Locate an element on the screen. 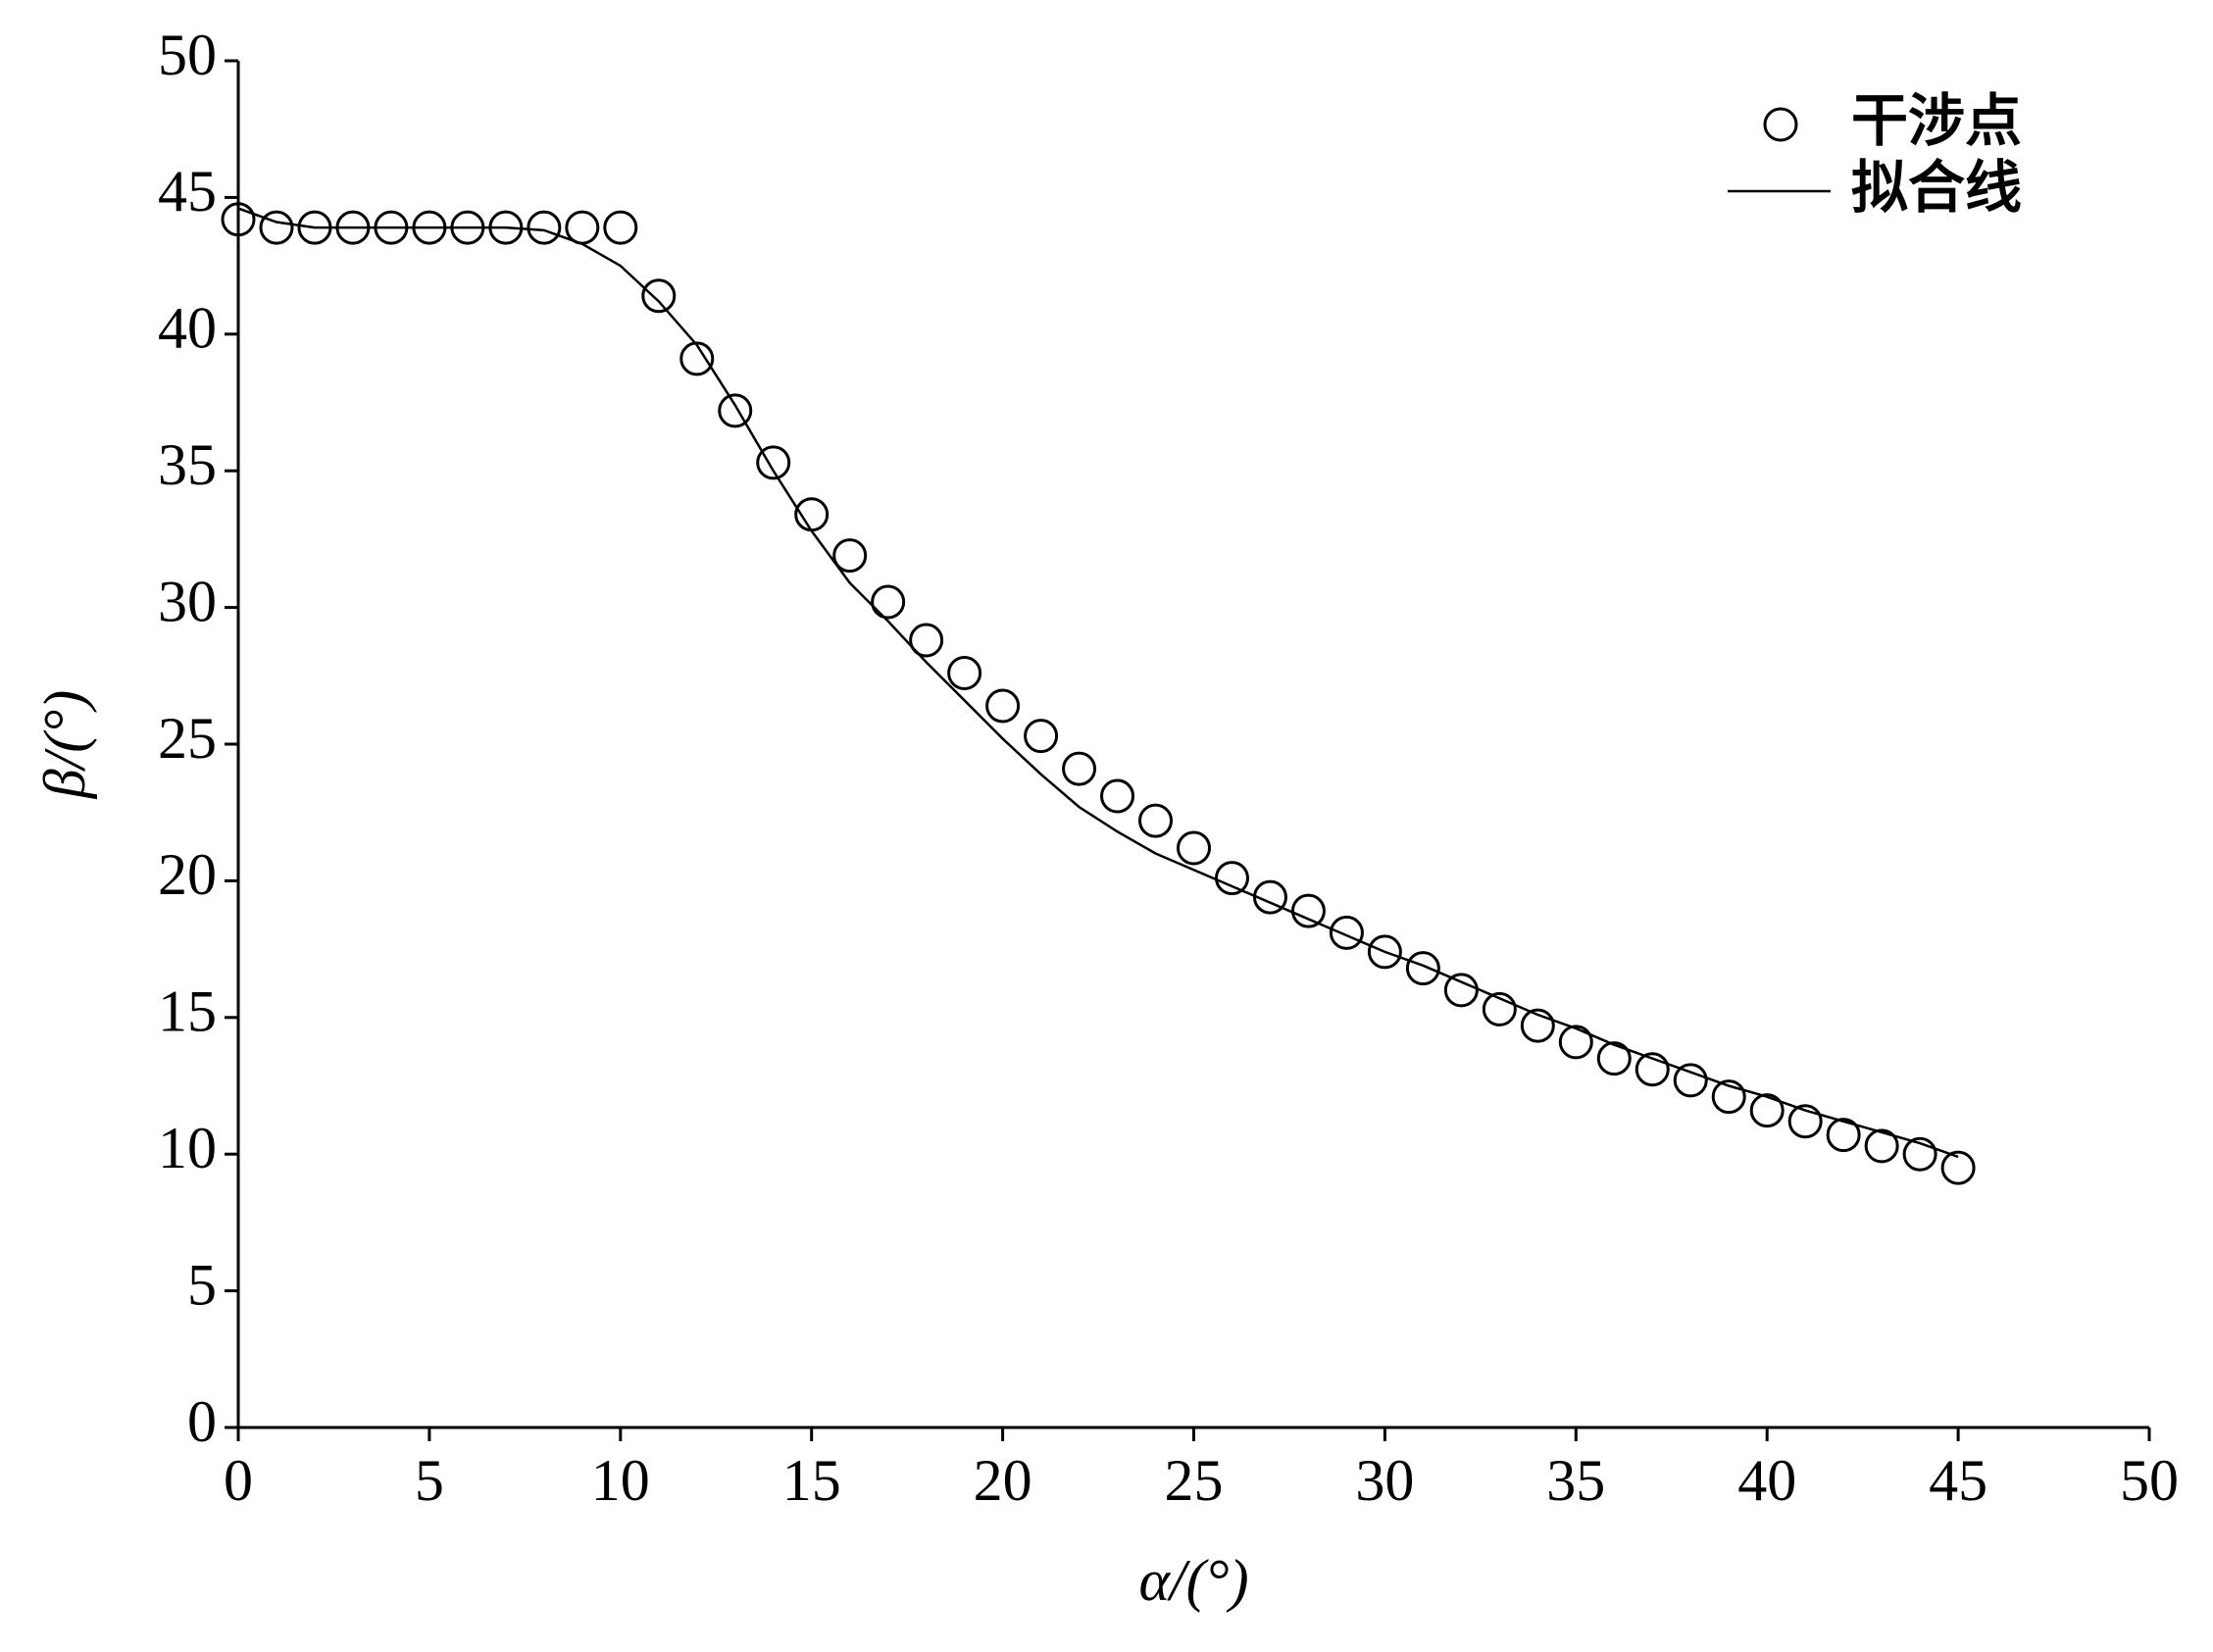 Image resolution: width=2213 pixels, height=1652 pixels. y-tick-label: 50 is located at coordinates (187, 55).